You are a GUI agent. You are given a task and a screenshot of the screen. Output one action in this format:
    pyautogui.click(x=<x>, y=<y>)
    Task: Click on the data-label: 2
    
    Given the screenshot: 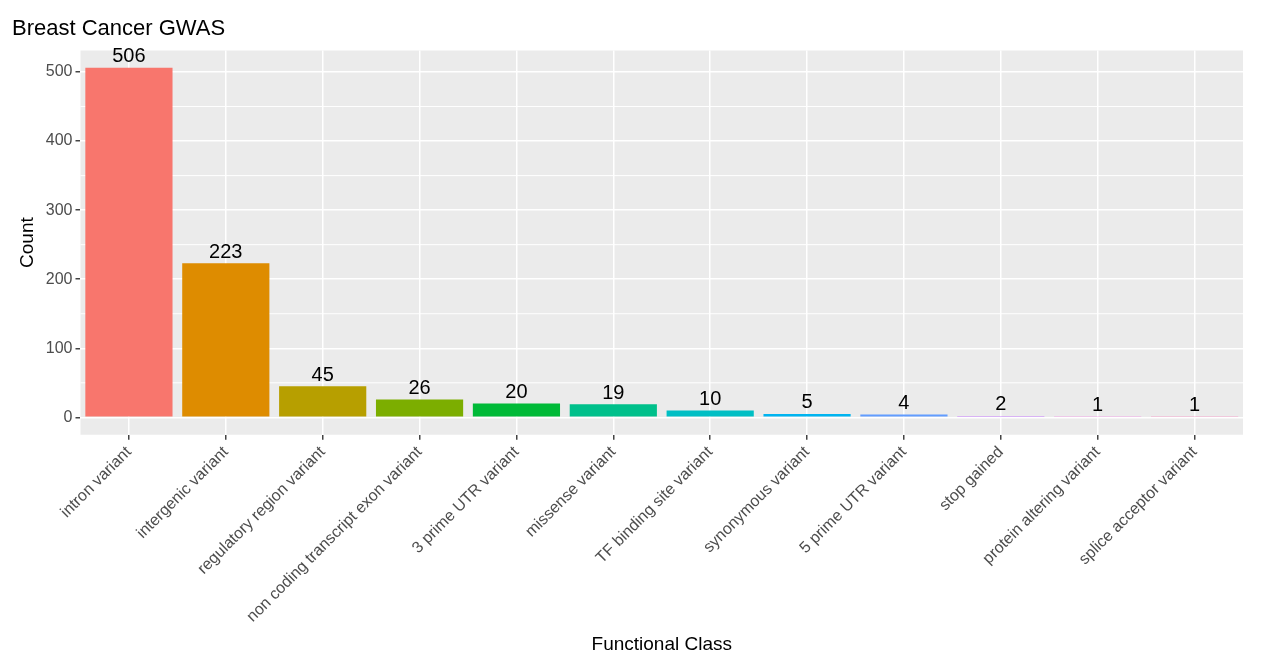 What is the action you would take?
    pyautogui.click(x=1001, y=403)
    